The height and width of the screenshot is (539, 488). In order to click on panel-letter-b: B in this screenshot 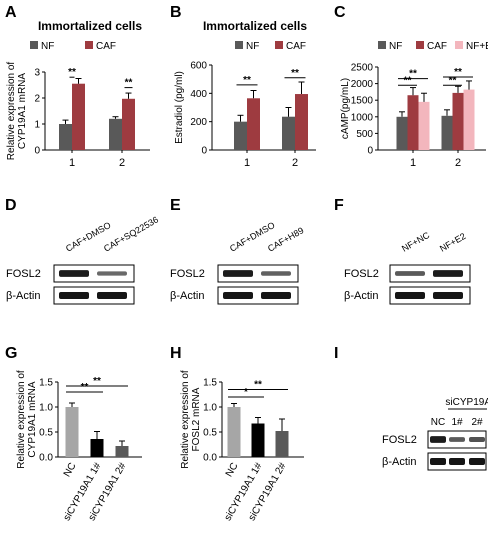, I will do `click(176, 12)`.